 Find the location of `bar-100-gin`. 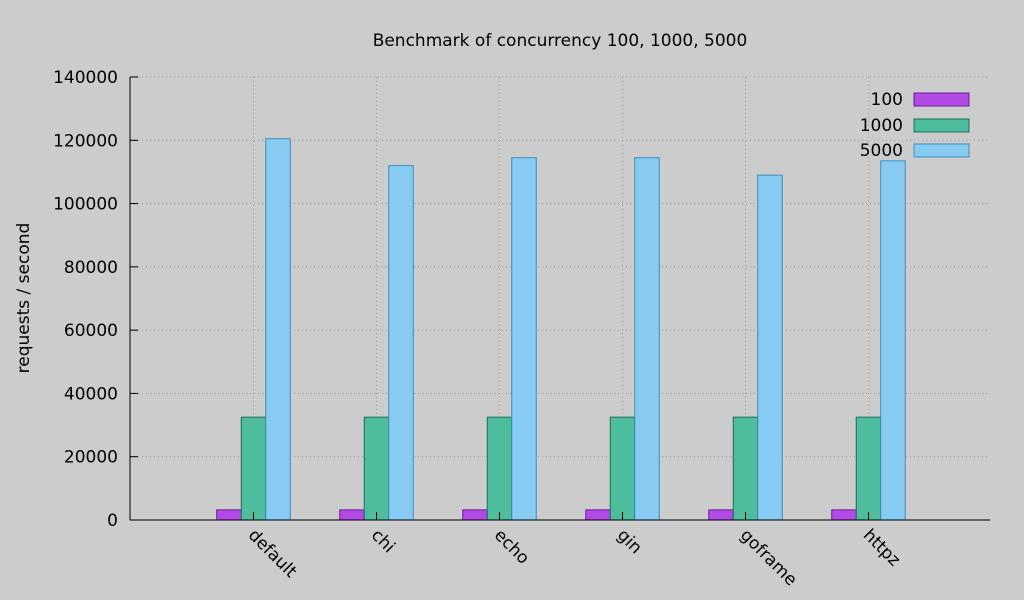

bar-100-gin is located at coordinates (598, 515).